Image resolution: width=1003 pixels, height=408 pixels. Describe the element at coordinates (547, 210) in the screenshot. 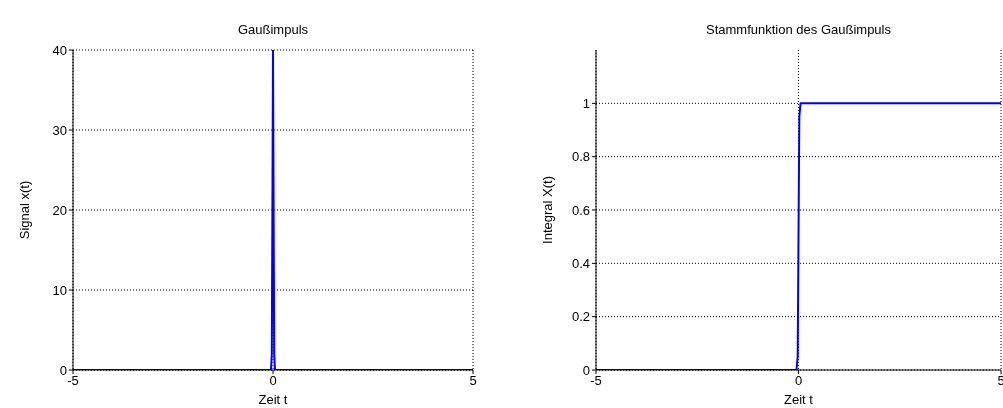

I see `y-axis-title: Integral X(t)` at that location.